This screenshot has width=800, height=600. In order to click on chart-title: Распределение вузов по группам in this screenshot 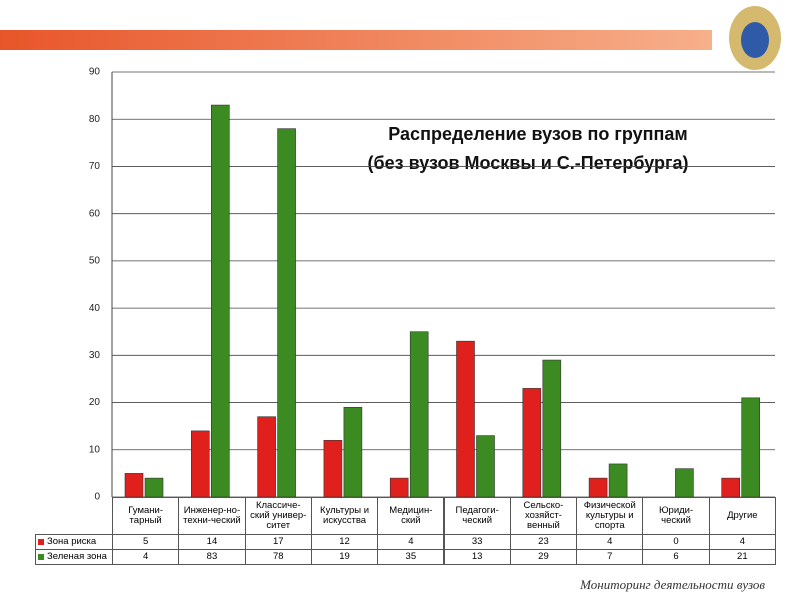, I will do `click(537, 134)`.